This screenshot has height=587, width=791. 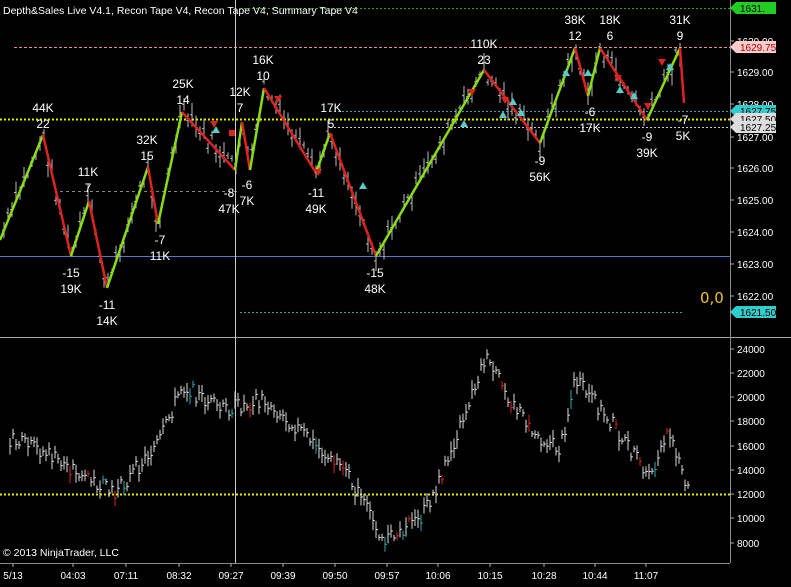 What do you see at coordinates (758, 112) in the screenshot?
I see `price-badge-label: 1627.75` at bounding box center [758, 112].